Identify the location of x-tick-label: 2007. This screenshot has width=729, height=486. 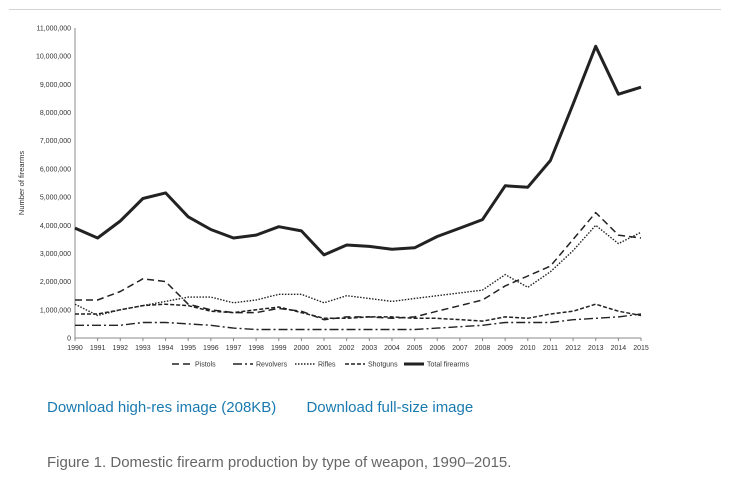
(460, 348).